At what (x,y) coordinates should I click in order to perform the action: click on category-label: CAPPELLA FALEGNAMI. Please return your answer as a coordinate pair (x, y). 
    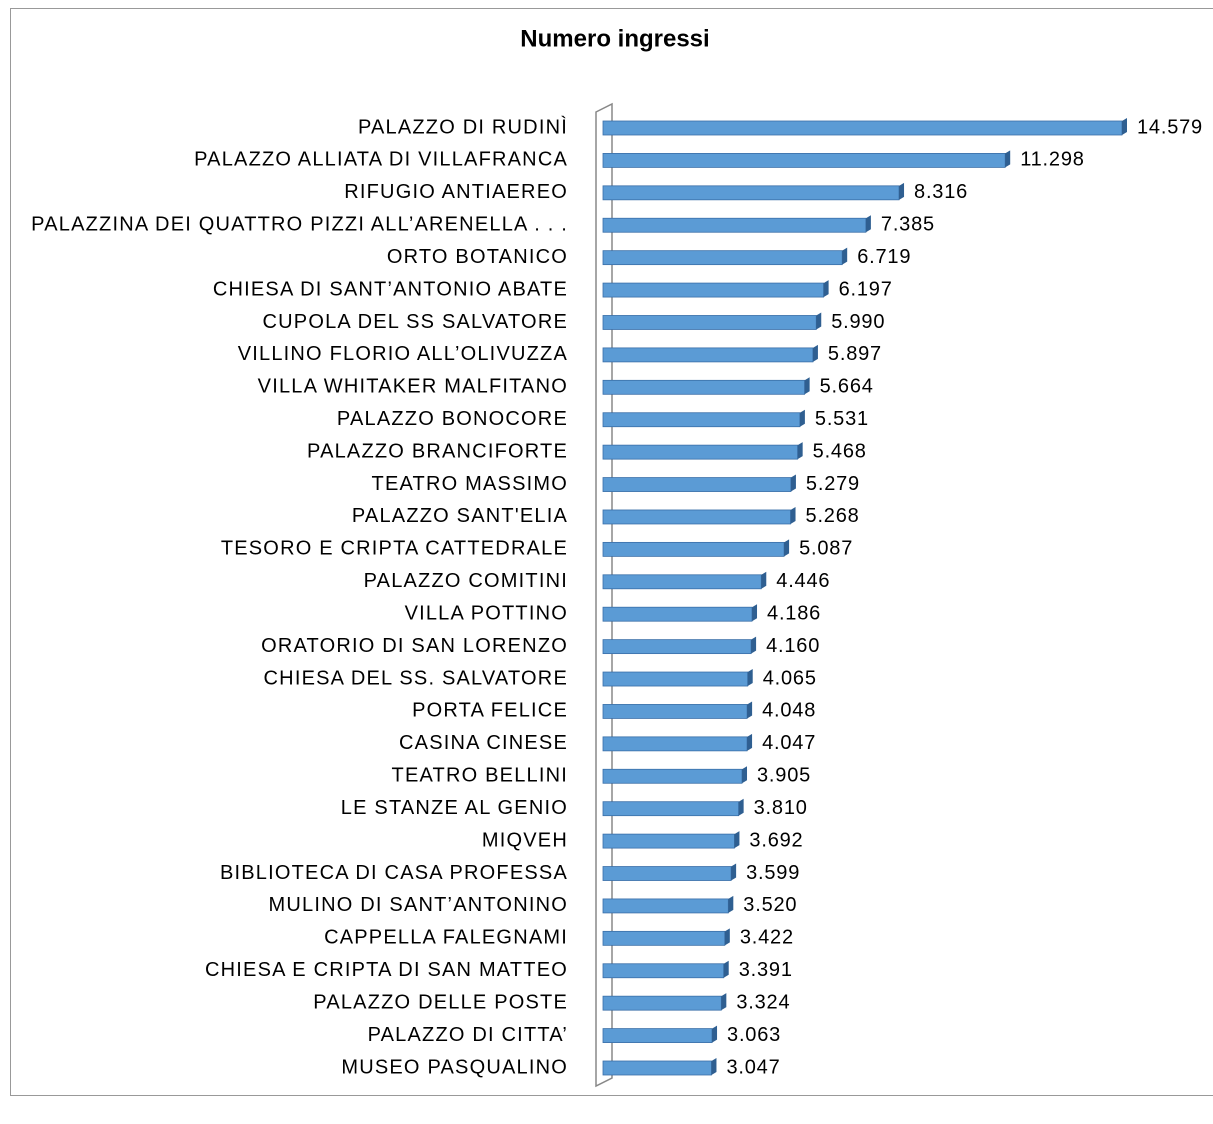
    Looking at the image, I should click on (446, 938).